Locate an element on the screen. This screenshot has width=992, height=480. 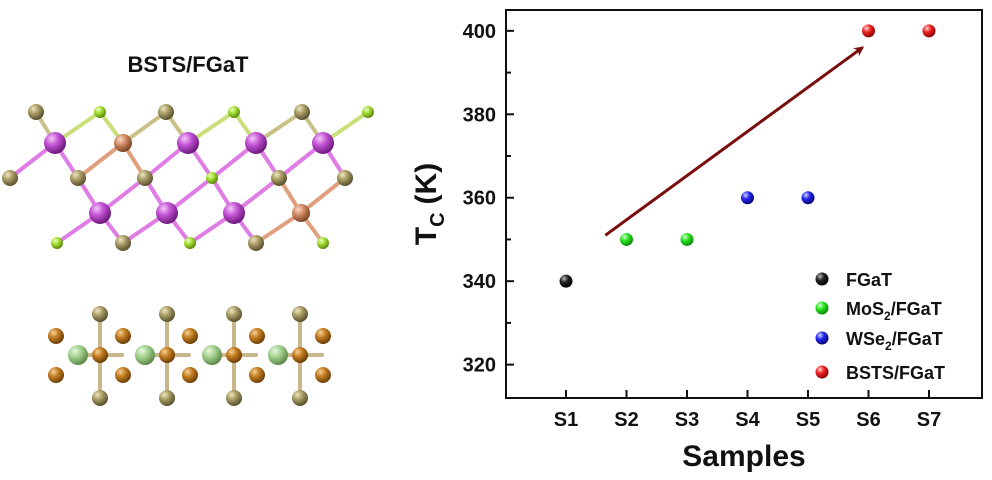
legend-item-wse2: WSe2/FGaT is located at coordinates (879, 341).